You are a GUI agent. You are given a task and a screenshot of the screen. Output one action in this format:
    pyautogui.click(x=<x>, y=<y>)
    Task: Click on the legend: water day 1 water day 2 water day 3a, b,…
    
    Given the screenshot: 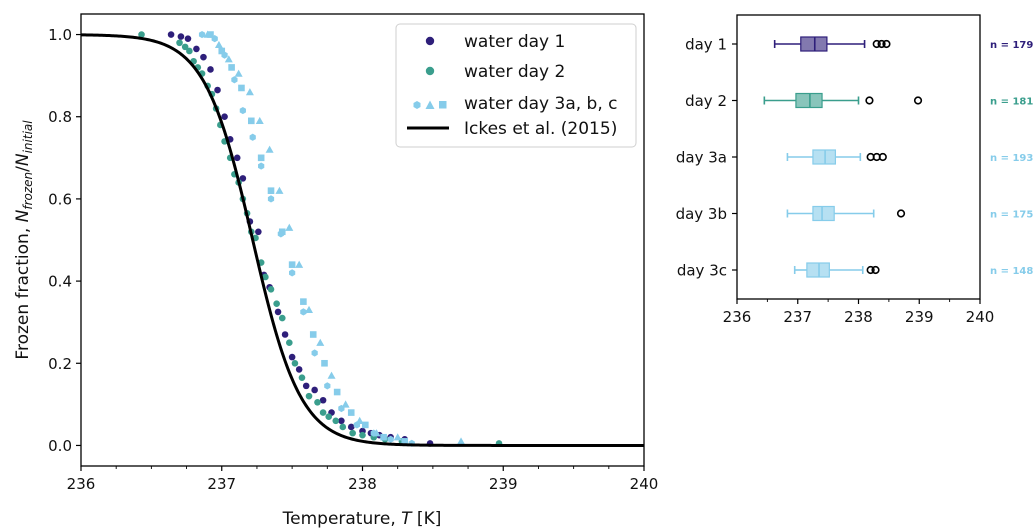 What is the action you would take?
    pyautogui.click(x=516, y=85)
    